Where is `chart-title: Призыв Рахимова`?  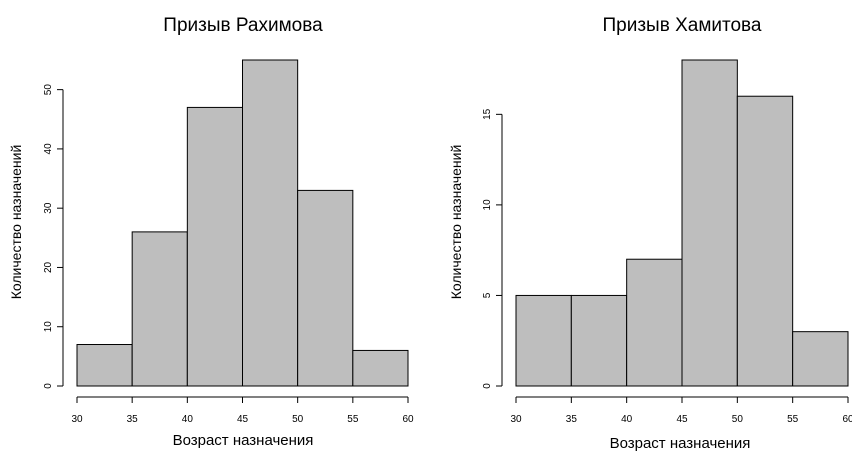 chart-title: Призыв Рахимова is located at coordinates (243, 25).